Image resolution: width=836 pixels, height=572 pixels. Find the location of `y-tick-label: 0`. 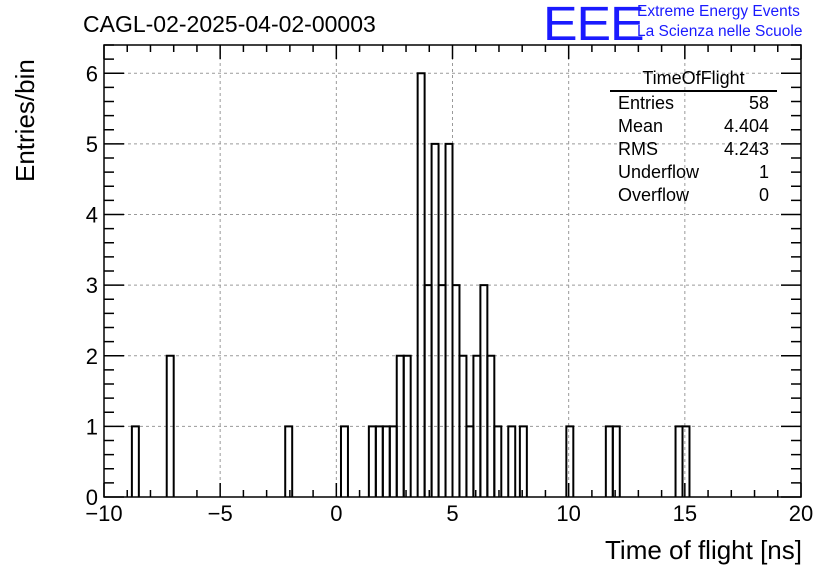

y-tick-label: 0 is located at coordinates (92, 497).